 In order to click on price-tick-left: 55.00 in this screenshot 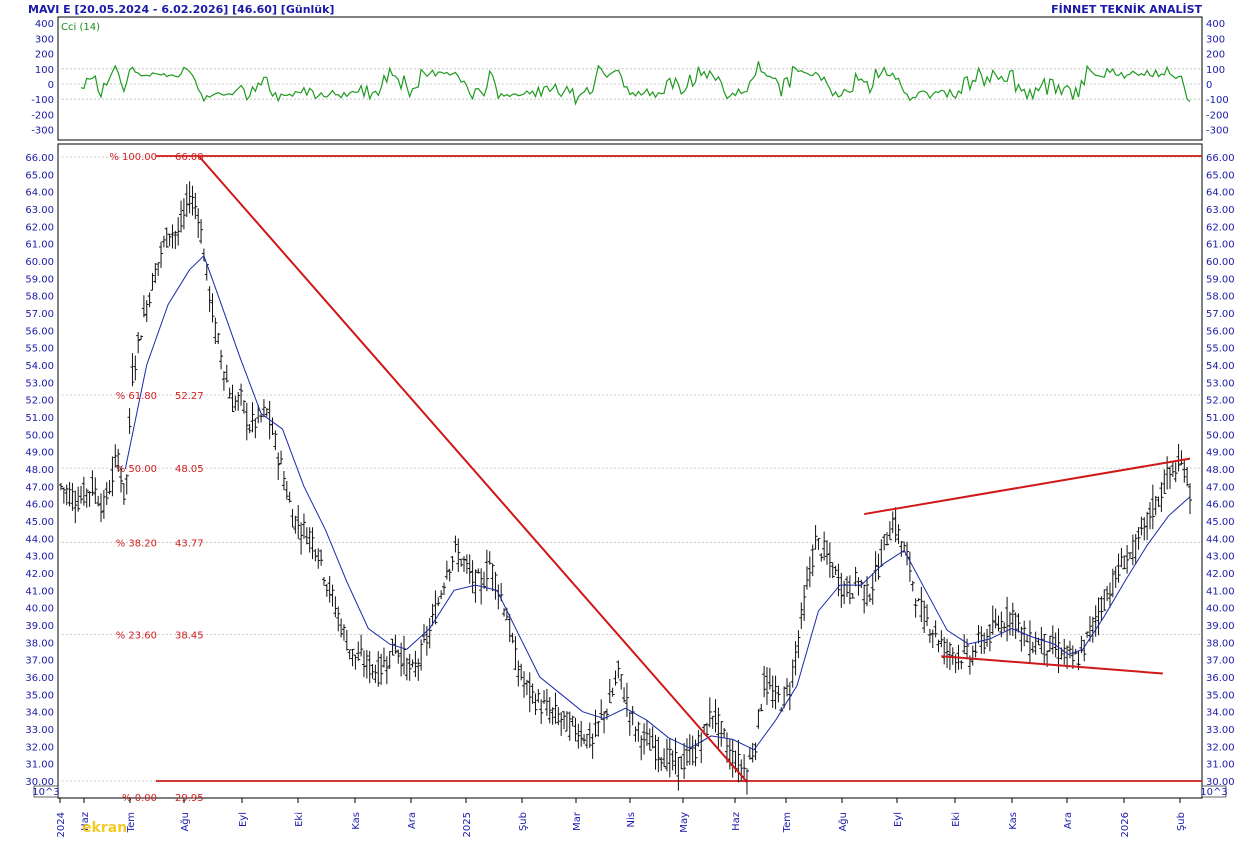, I will do `click(39, 349)`.